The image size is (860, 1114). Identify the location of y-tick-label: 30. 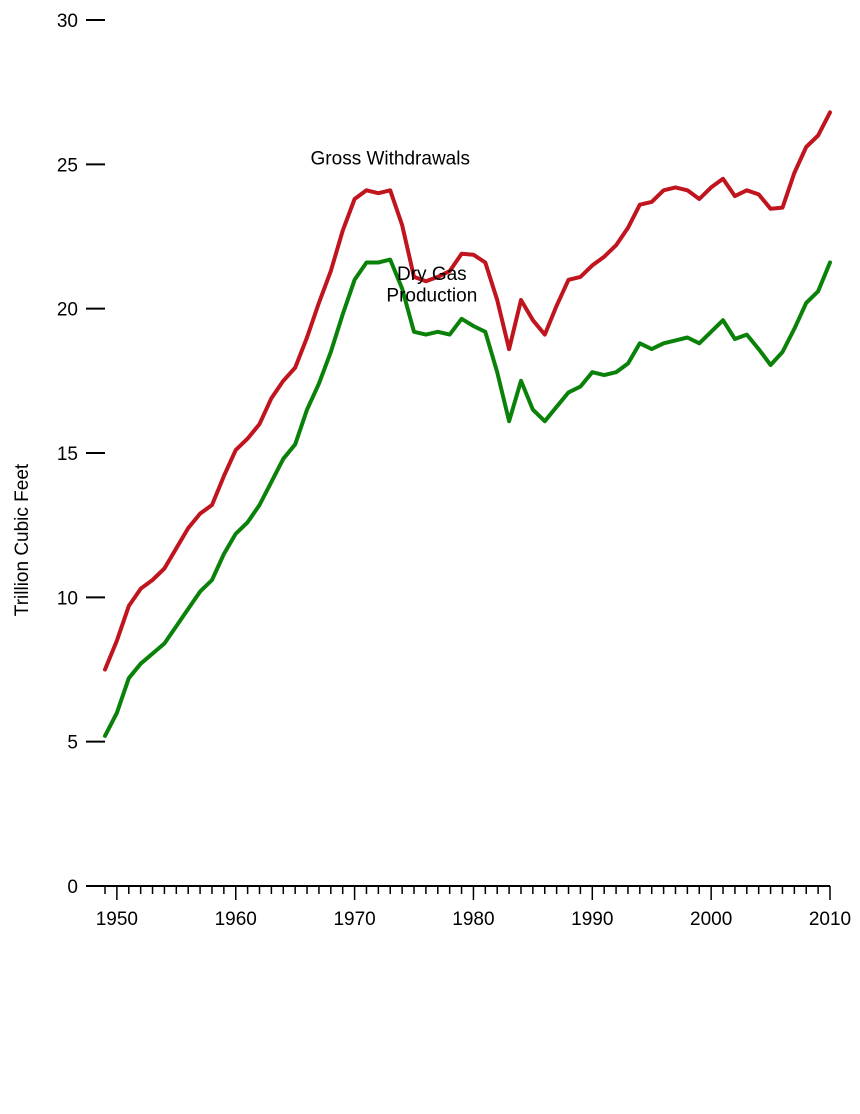
(67, 21).